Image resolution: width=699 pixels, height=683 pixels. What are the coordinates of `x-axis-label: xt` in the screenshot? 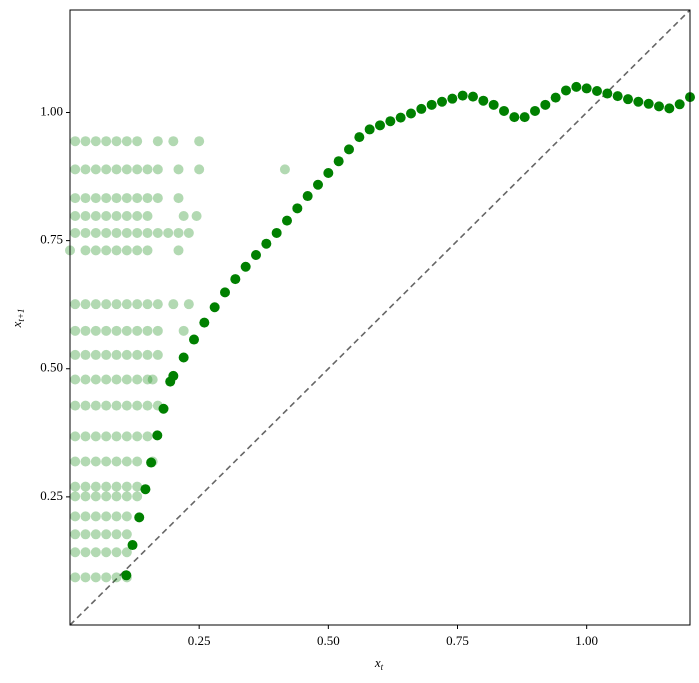 It's located at (379, 663).